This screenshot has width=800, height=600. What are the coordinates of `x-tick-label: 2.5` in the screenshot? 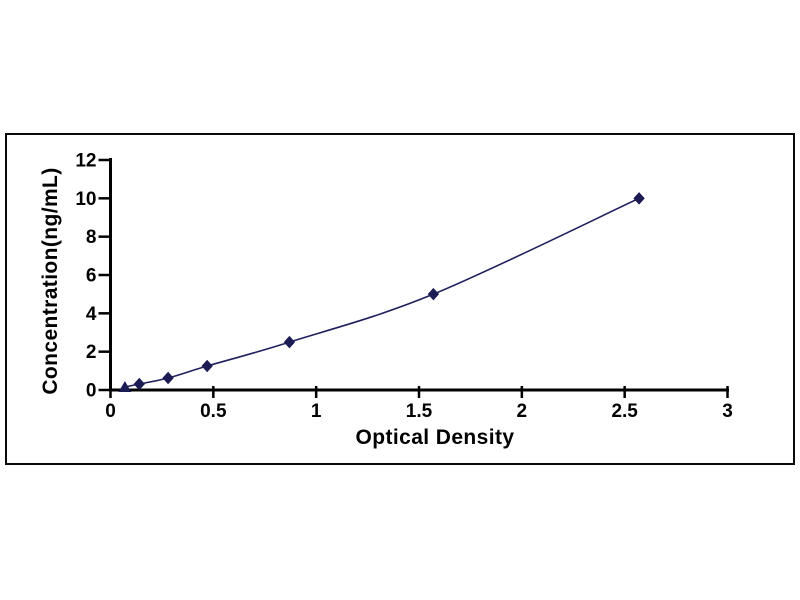 It's located at (624, 411).